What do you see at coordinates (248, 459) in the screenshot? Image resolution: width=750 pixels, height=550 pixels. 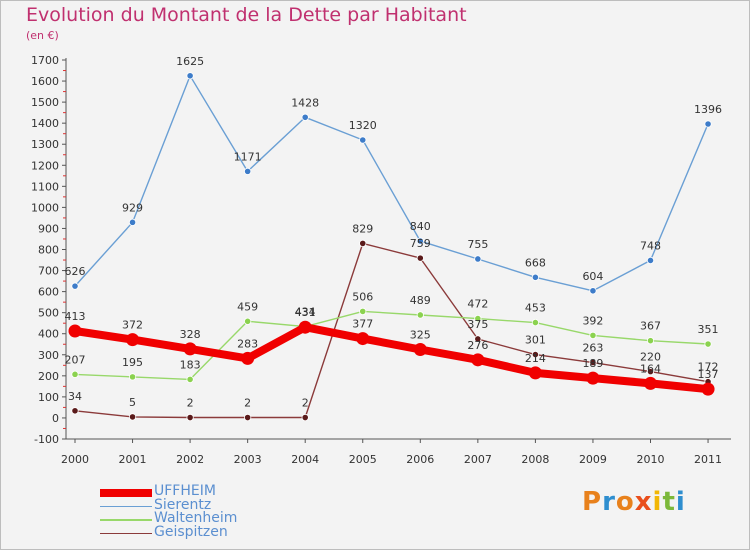 I see `x-tick-label: 2003` at bounding box center [248, 459].